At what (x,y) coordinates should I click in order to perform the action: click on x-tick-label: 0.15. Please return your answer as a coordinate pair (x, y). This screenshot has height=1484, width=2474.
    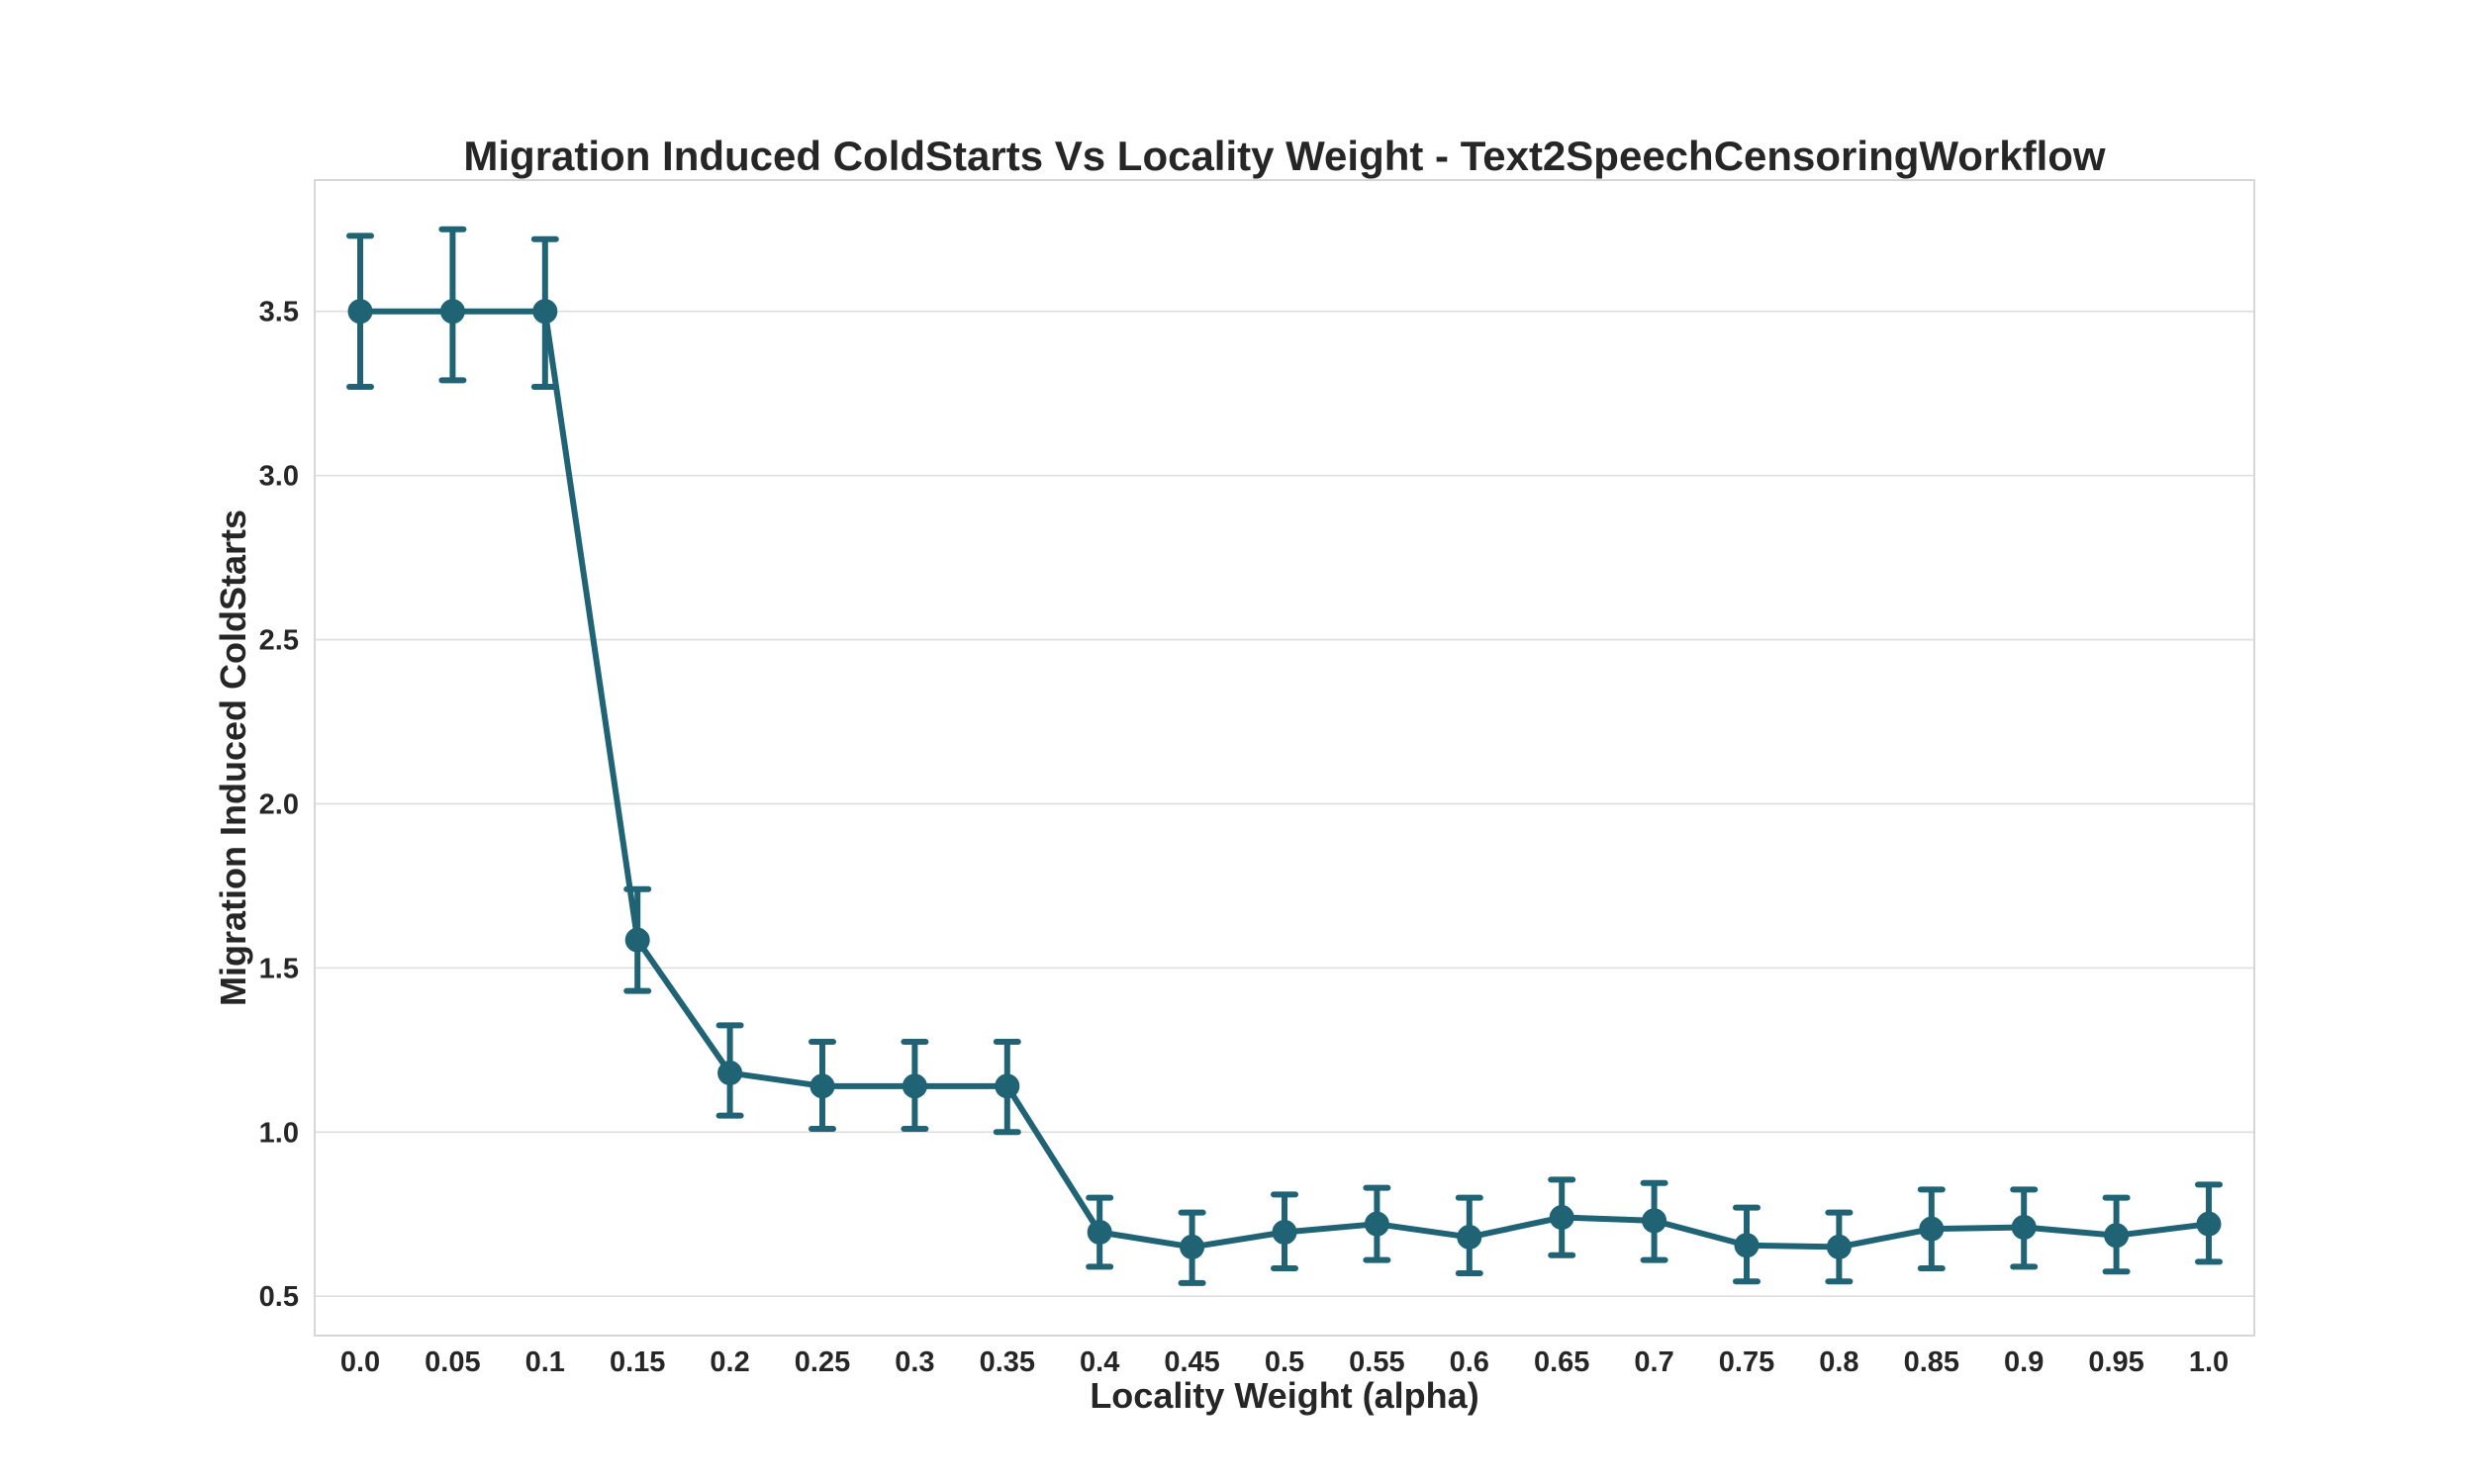
    Looking at the image, I should click on (637, 1362).